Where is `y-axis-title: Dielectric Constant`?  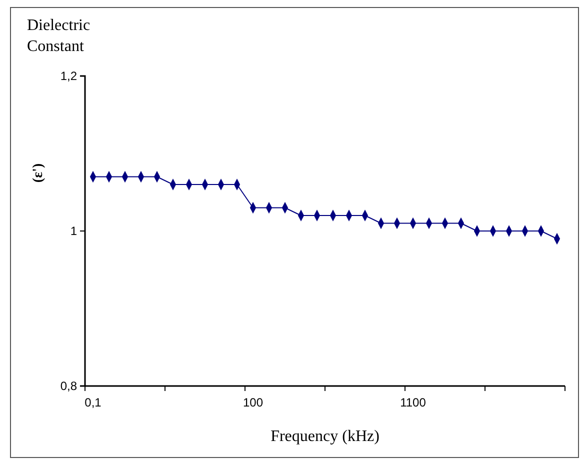
y-axis-title: Dielectric Constant is located at coordinates (58, 36).